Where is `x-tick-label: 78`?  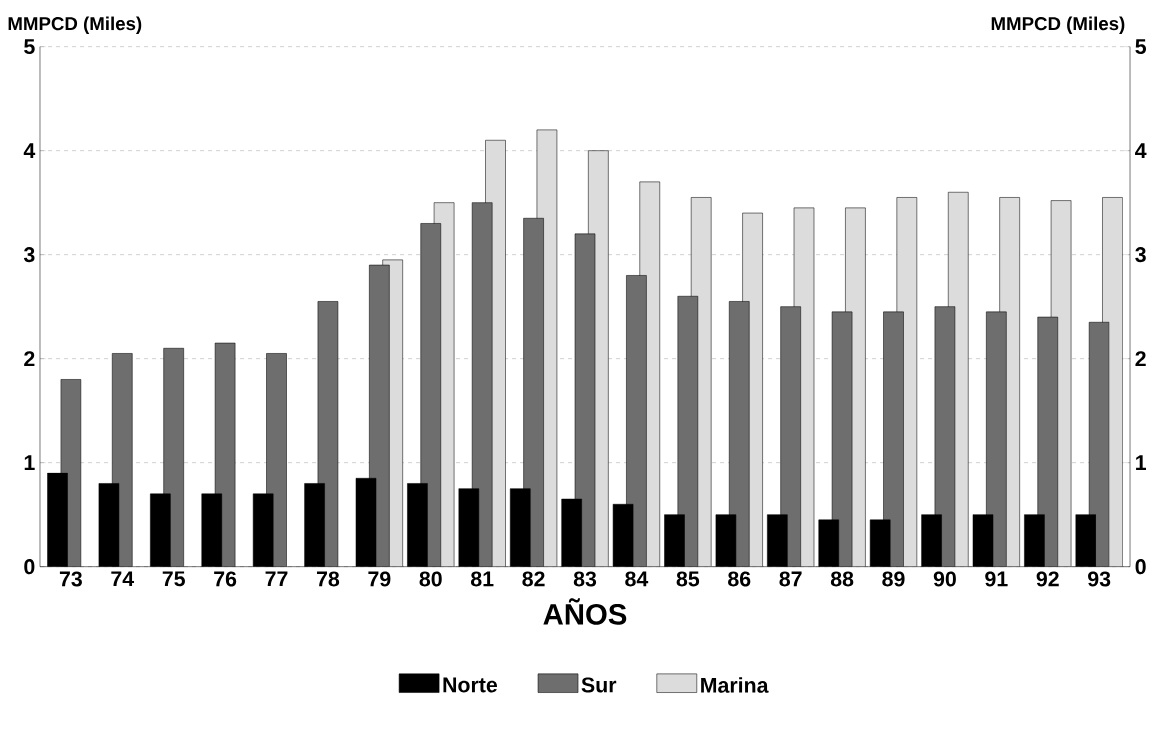
x-tick-label: 78 is located at coordinates (328, 579).